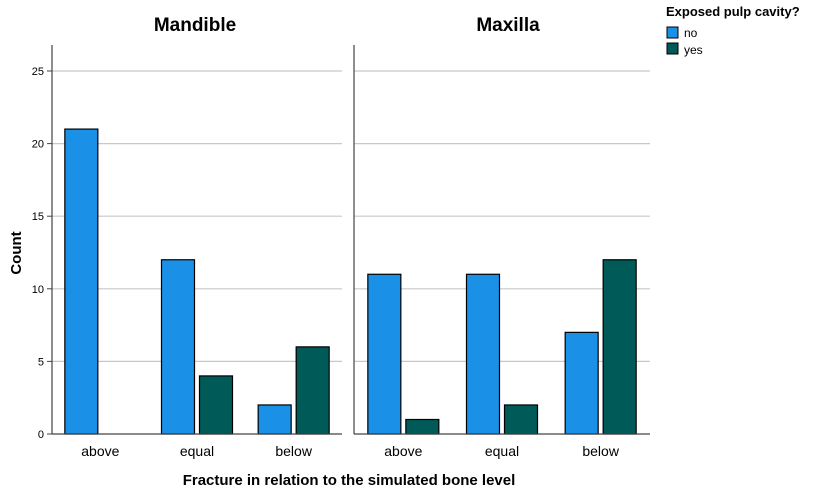 Image resolution: width=829 pixels, height=496 pixels. What do you see at coordinates (384, 354) in the screenshot?
I see `bar-maxilla-above-no` at bounding box center [384, 354].